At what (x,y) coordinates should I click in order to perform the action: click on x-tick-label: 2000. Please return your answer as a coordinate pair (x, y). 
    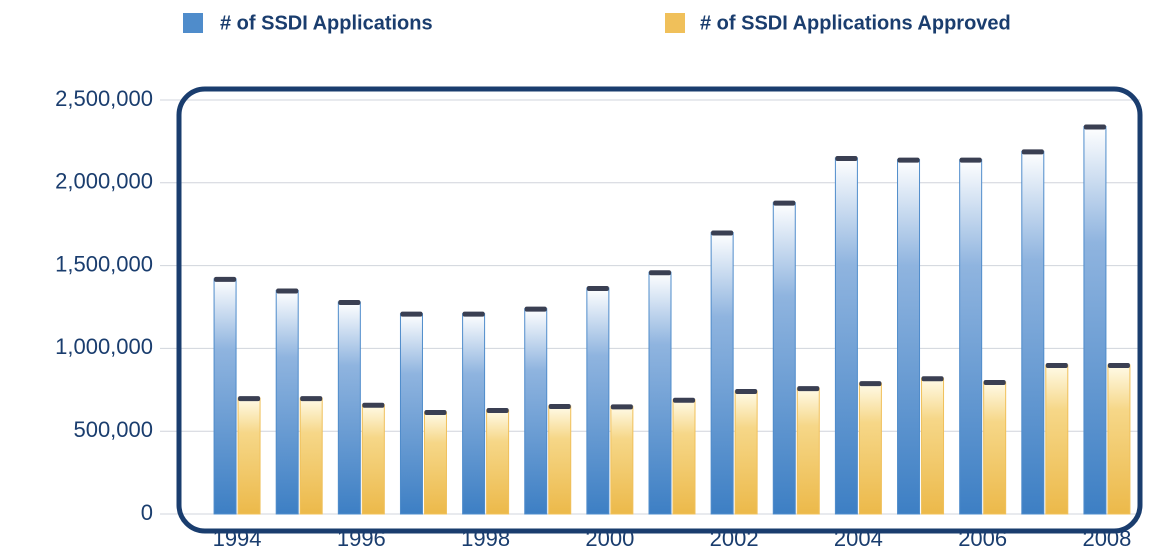
    Looking at the image, I should click on (609, 538).